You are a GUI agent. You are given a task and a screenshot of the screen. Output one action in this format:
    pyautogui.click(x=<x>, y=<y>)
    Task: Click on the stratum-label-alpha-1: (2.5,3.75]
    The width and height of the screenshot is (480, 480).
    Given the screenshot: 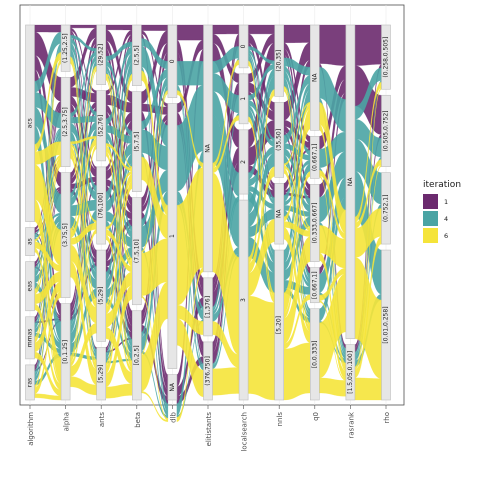 What is the action you would take?
    pyautogui.click(x=65, y=122)
    